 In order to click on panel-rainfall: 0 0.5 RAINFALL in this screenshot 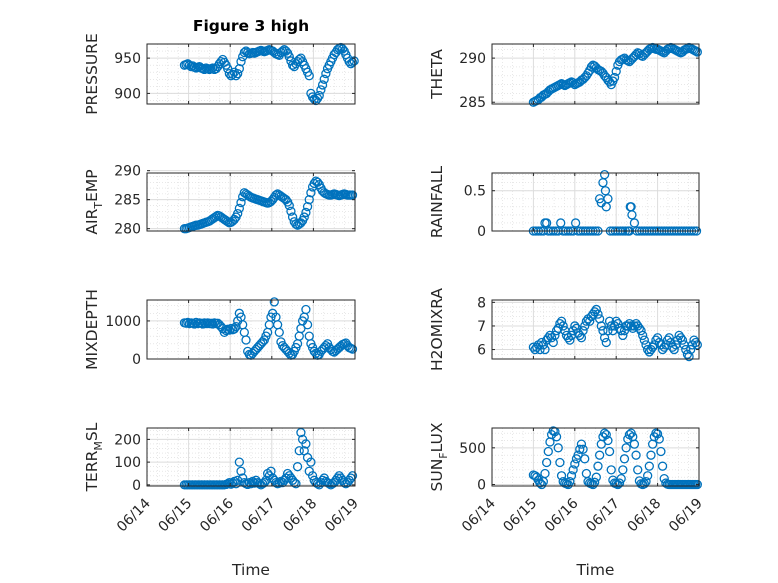, I will do `click(565, 202)`.